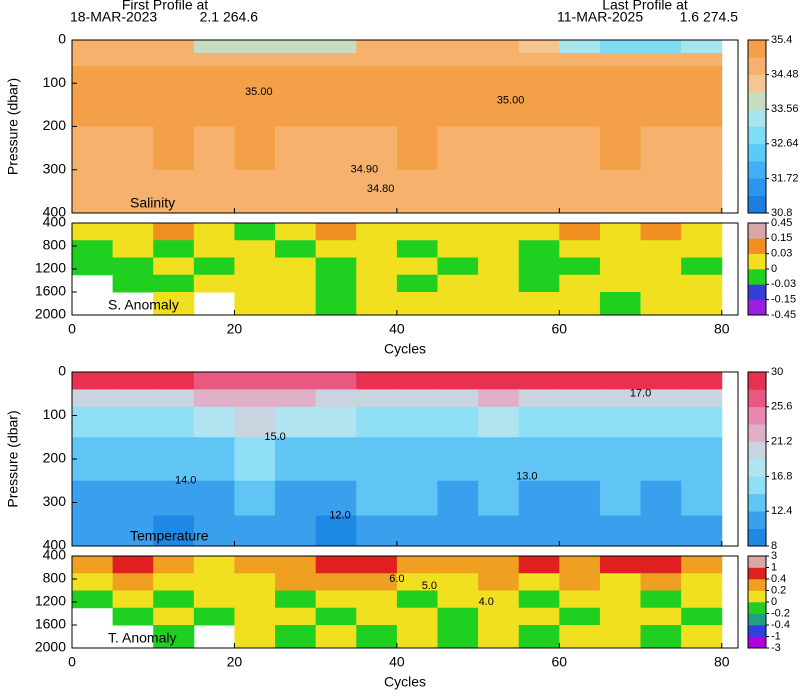 The width and height of the screenshot is (800, 700). Describe the element at coordinates (142, 638) in the screenshot. I see `panel-label: T. Anomaly` at that location.